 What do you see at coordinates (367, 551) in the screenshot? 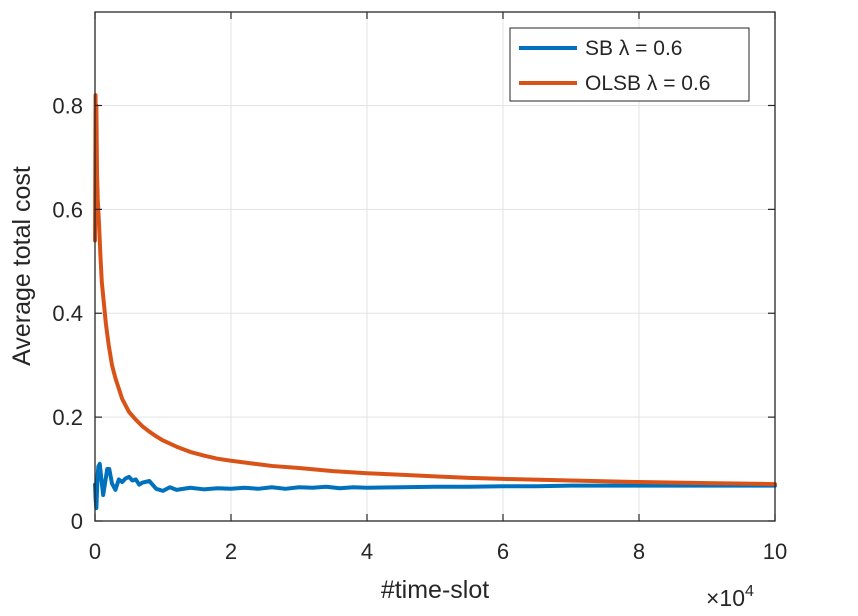
I see `x-tick-label: 4` at bounding box center [367, 551].